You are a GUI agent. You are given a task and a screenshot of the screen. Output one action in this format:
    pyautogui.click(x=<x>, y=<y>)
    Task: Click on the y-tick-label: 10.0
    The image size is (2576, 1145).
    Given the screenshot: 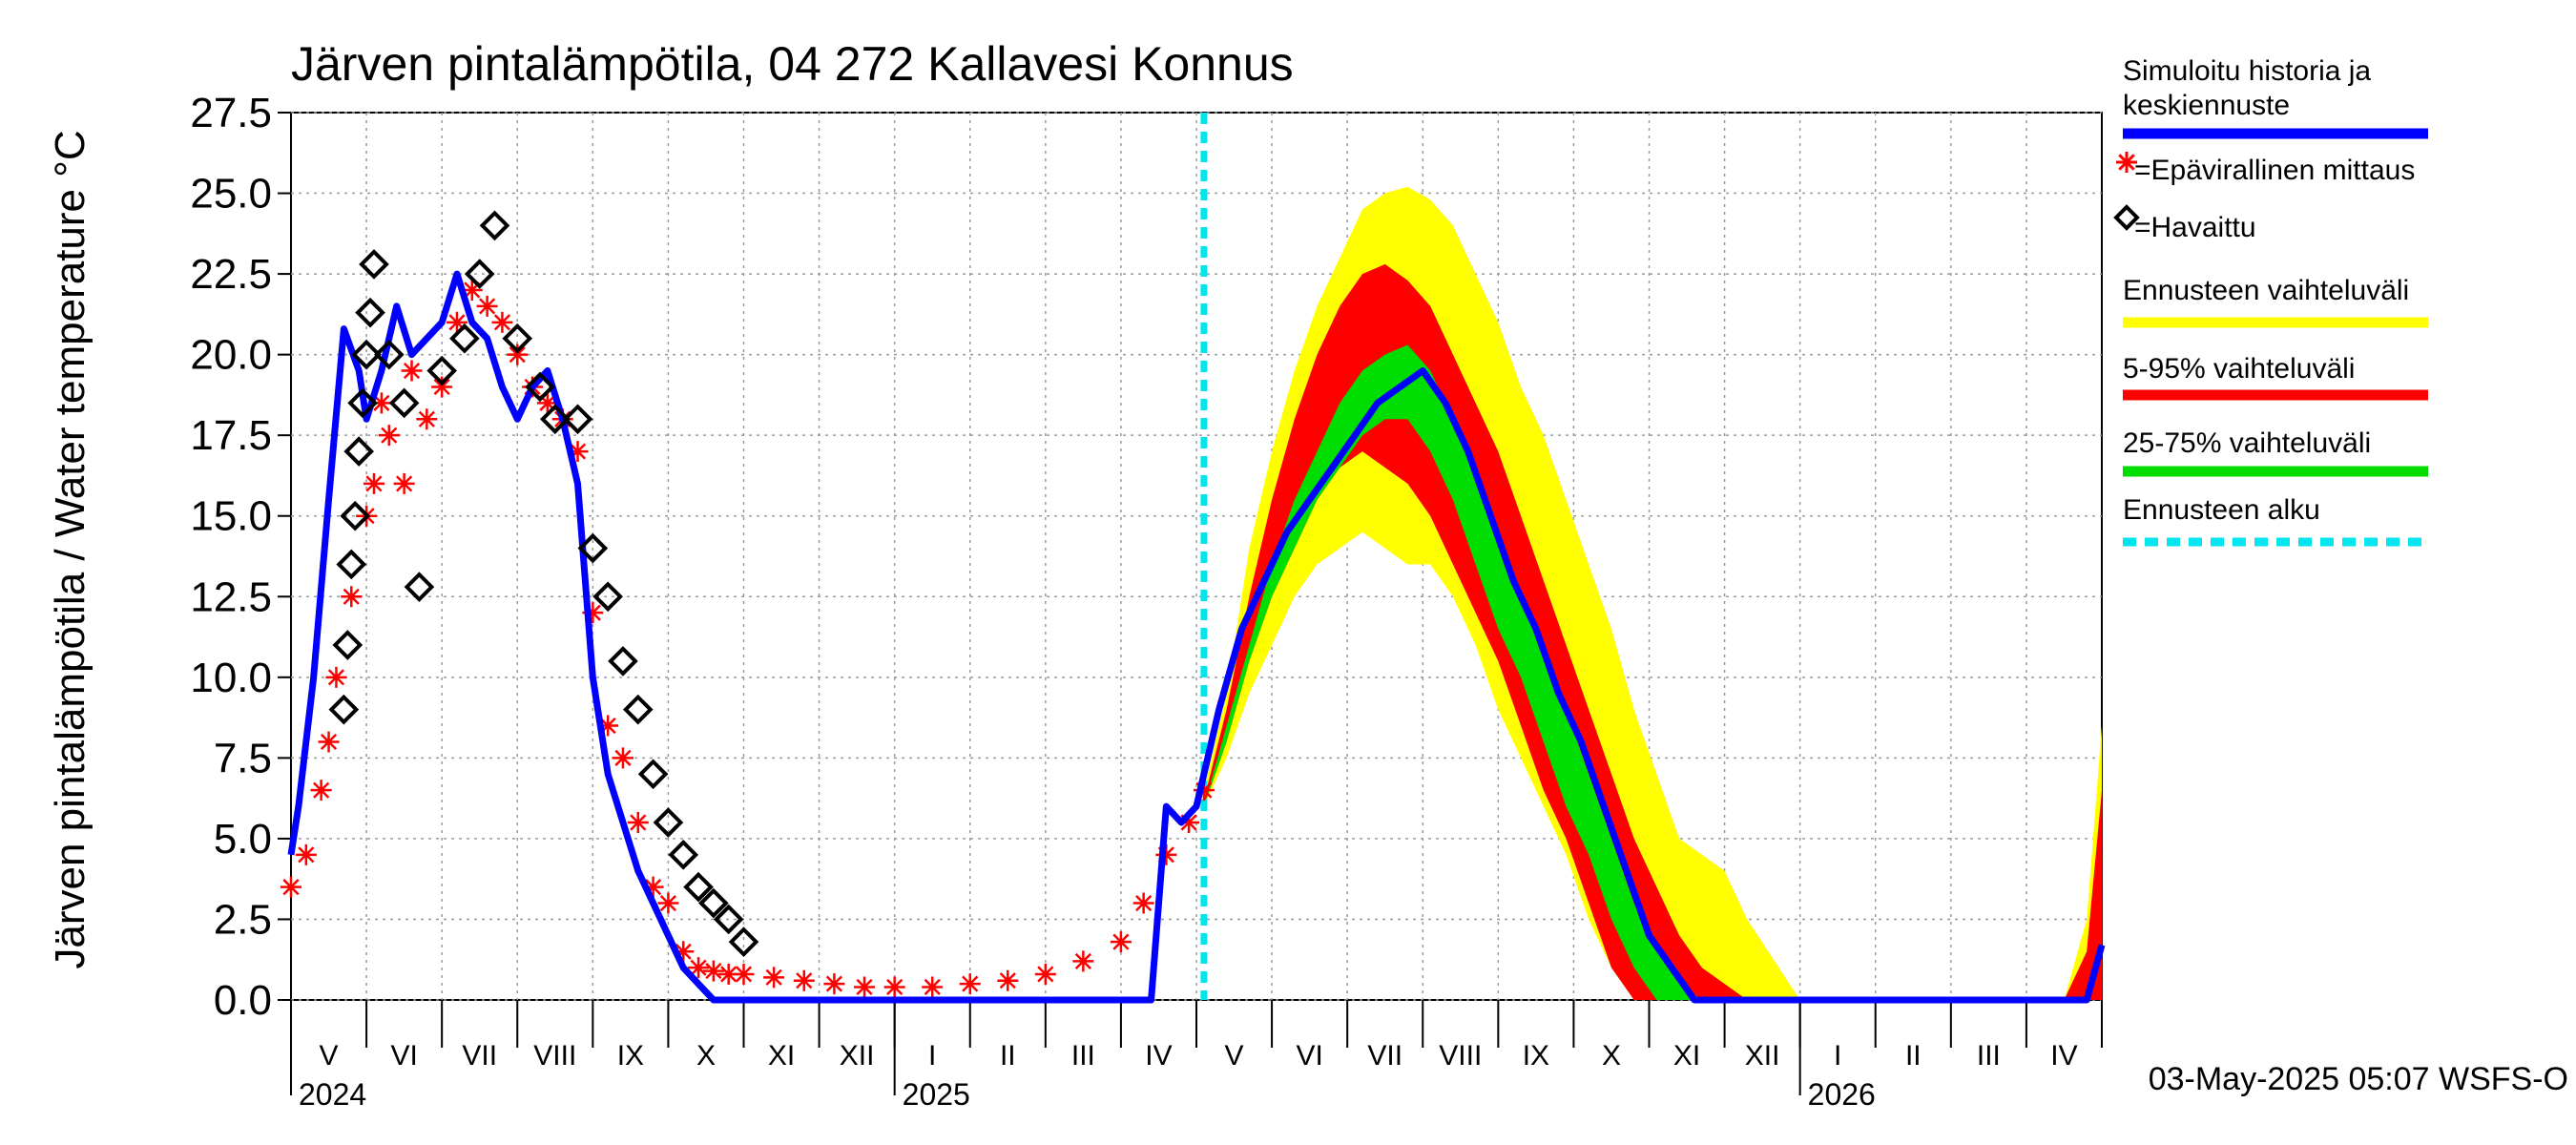 What is the action you would take?
    pyautogui.click(x=231, y=678)
    